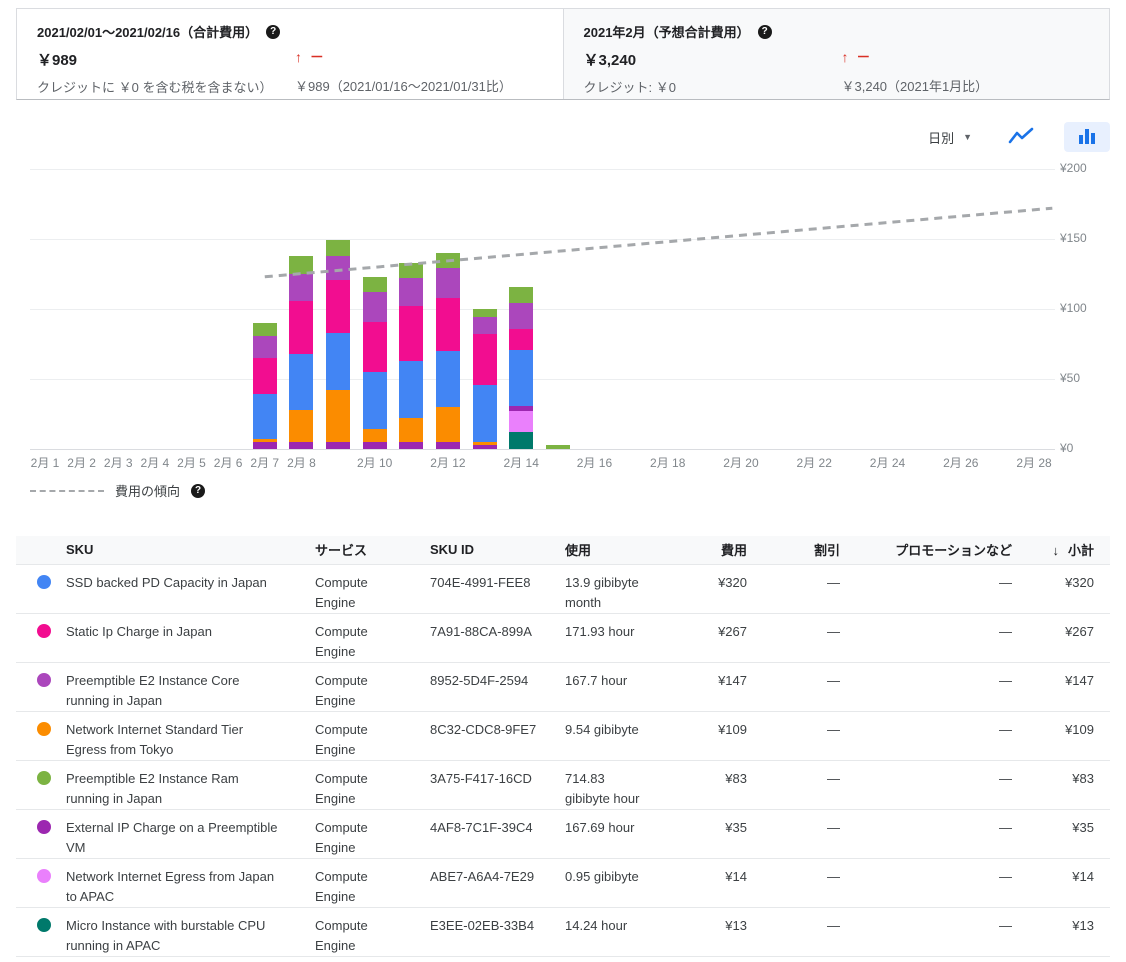 This screenshot has height=962, width=1126. What do you see at coordinates (448, 463) in the screenshot?
I see `x-axis-label: 2月 12` at bounding box center [448, 463].